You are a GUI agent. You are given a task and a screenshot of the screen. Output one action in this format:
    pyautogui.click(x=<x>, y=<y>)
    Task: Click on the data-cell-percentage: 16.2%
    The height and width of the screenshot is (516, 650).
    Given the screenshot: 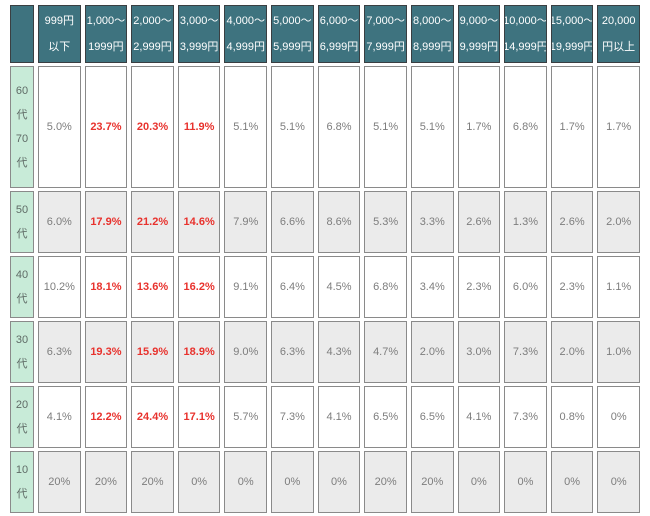 What is the action you would take?
    pyautogui.click(x=199, y=287)
    